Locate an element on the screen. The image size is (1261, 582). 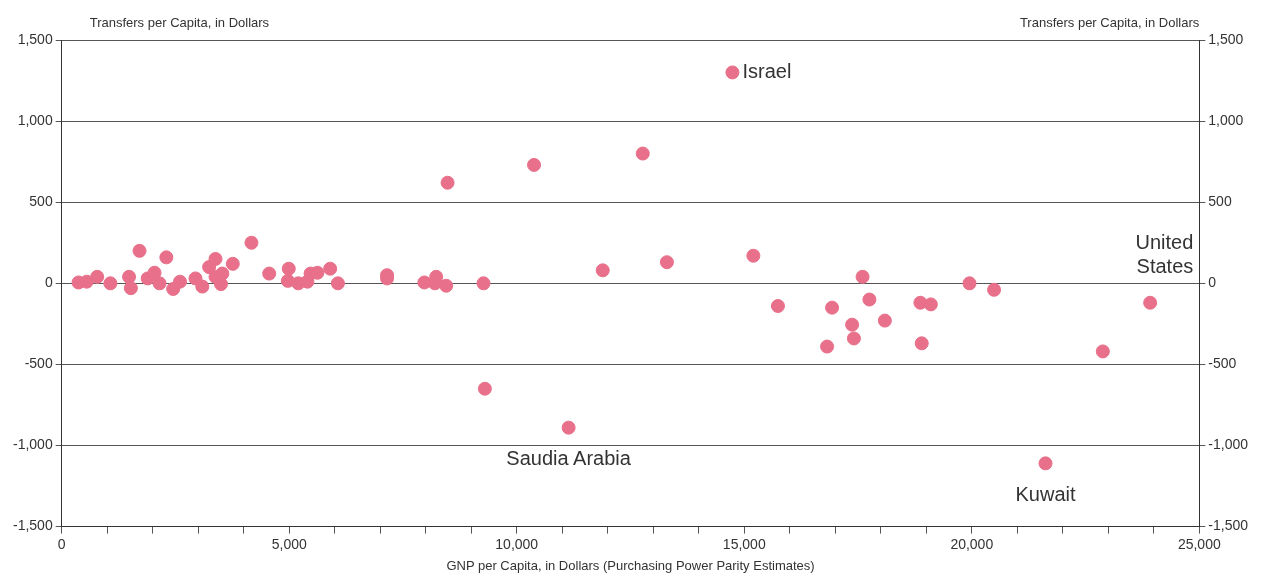
y2-tick-label: 1,000 is located at coordinates (1226, 119).